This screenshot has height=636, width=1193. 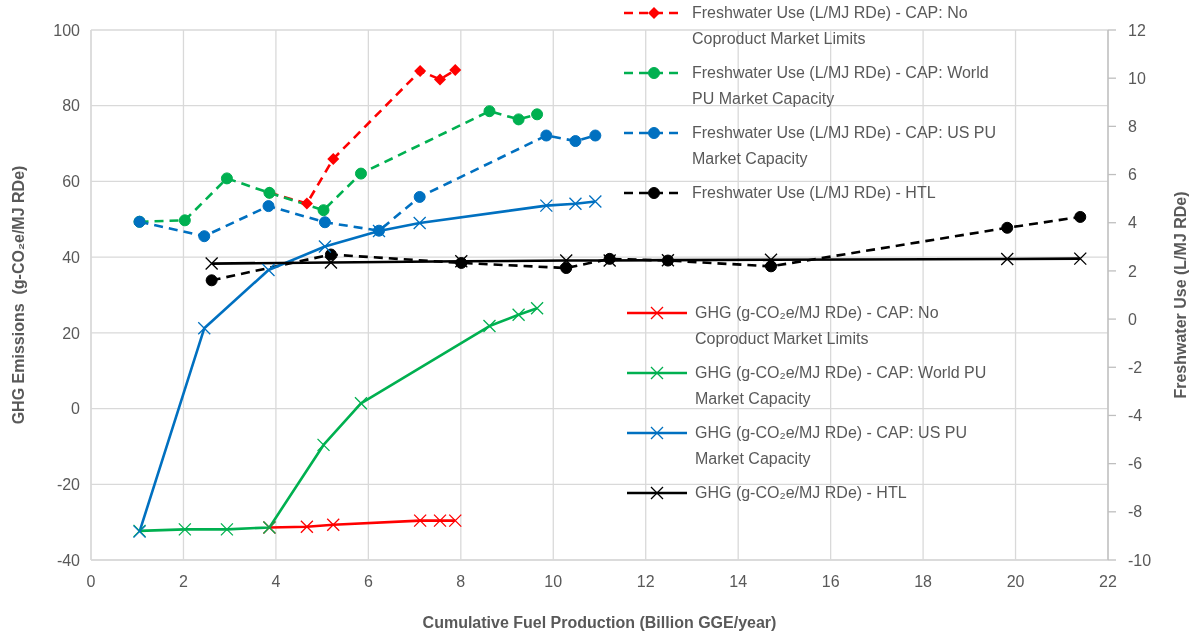 I want to click on y2-tick-label: -6, so click(x=1135, y=464).